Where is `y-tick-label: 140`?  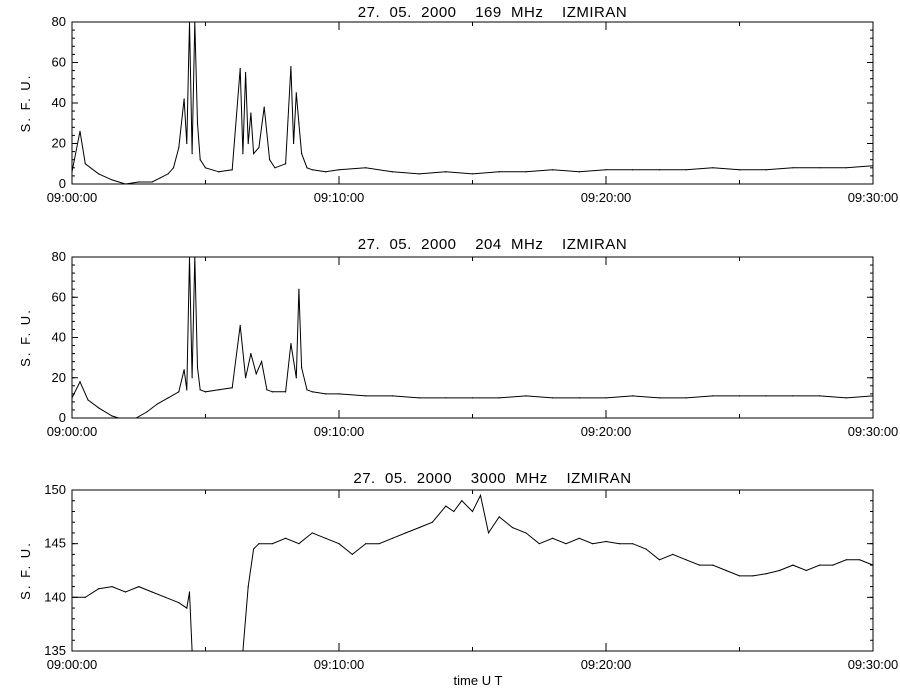 y-tick-label: 140 is located at coordinates (55, 596).